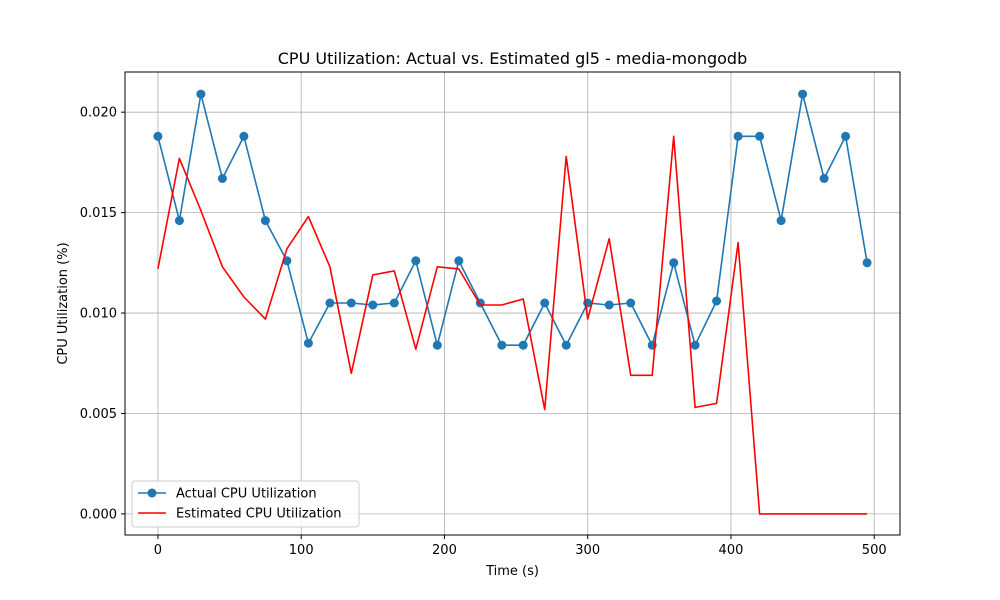 The image size is (1000, 600). What do you see at coordinates (512, 571) in the screenshot?
I see `x-axis-label: Time (s)` at bounding box center [512, 571].